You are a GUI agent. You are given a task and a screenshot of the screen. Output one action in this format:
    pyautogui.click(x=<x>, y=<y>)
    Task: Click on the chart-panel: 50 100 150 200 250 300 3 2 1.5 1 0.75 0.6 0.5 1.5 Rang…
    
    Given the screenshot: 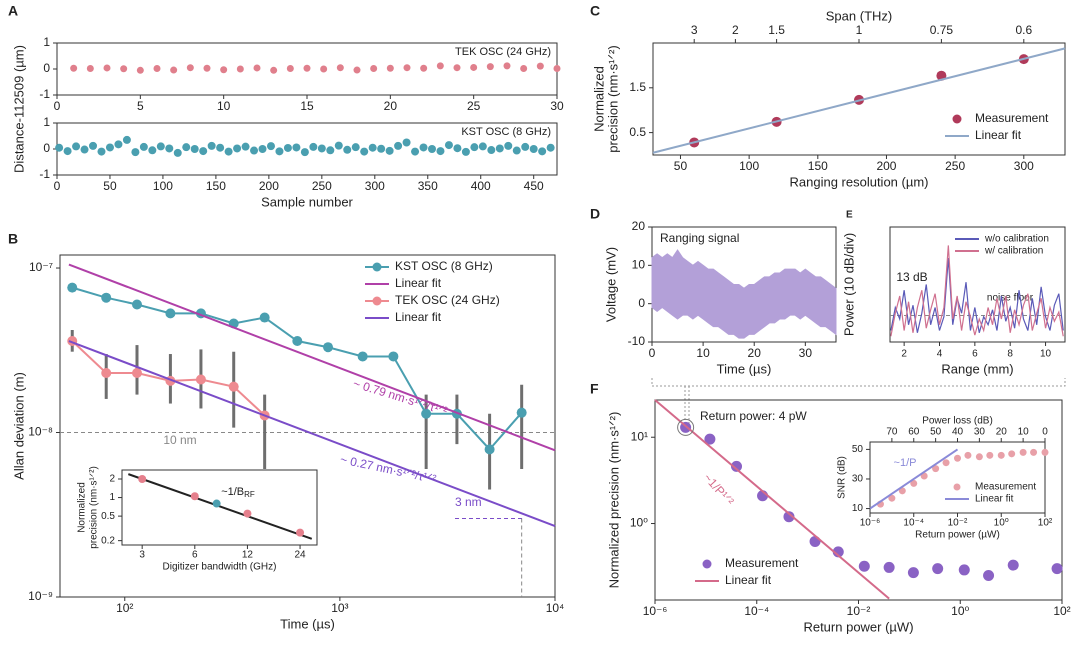 What is the action you would take?
    pyautogui.click(x=828, y=96)
    